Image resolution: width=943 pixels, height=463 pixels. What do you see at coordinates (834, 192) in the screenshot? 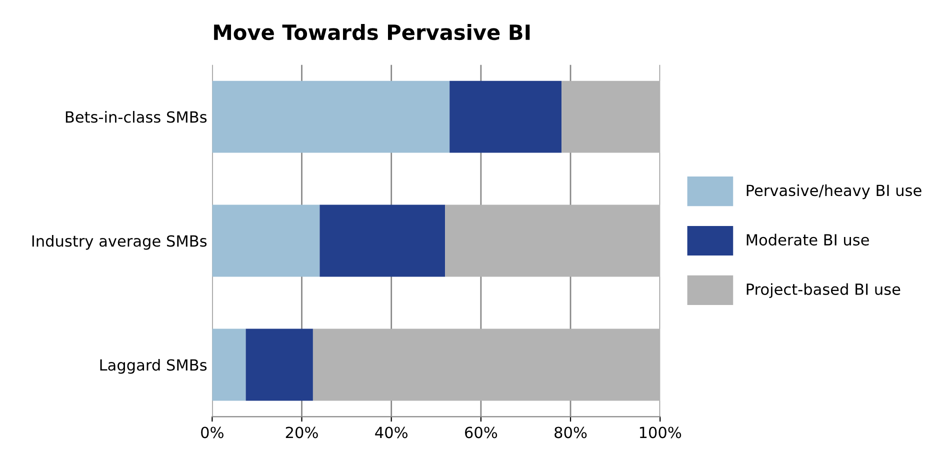
I see `legend-label: Pervasive/heavy BI use` at bounding box center [834, 192].